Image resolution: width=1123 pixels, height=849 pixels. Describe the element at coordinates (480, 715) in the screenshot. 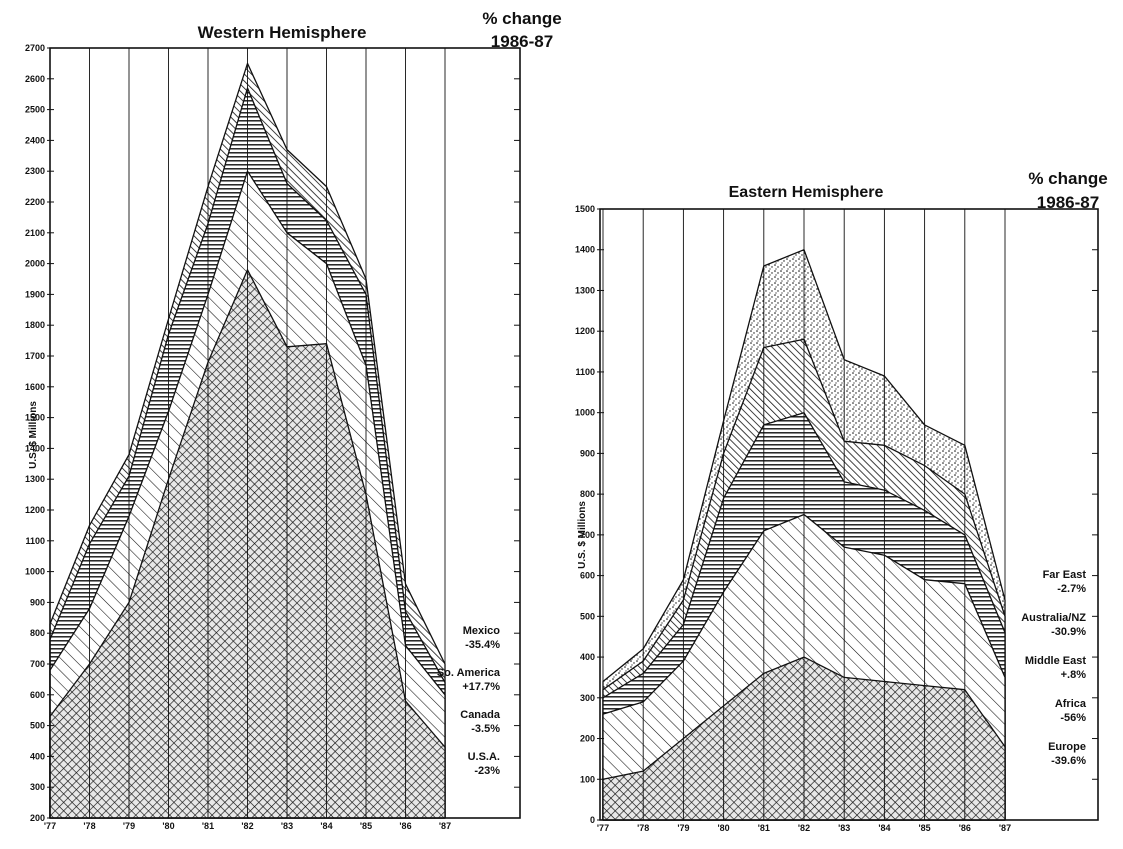

I see `legend-series-name: Canada` at that location.